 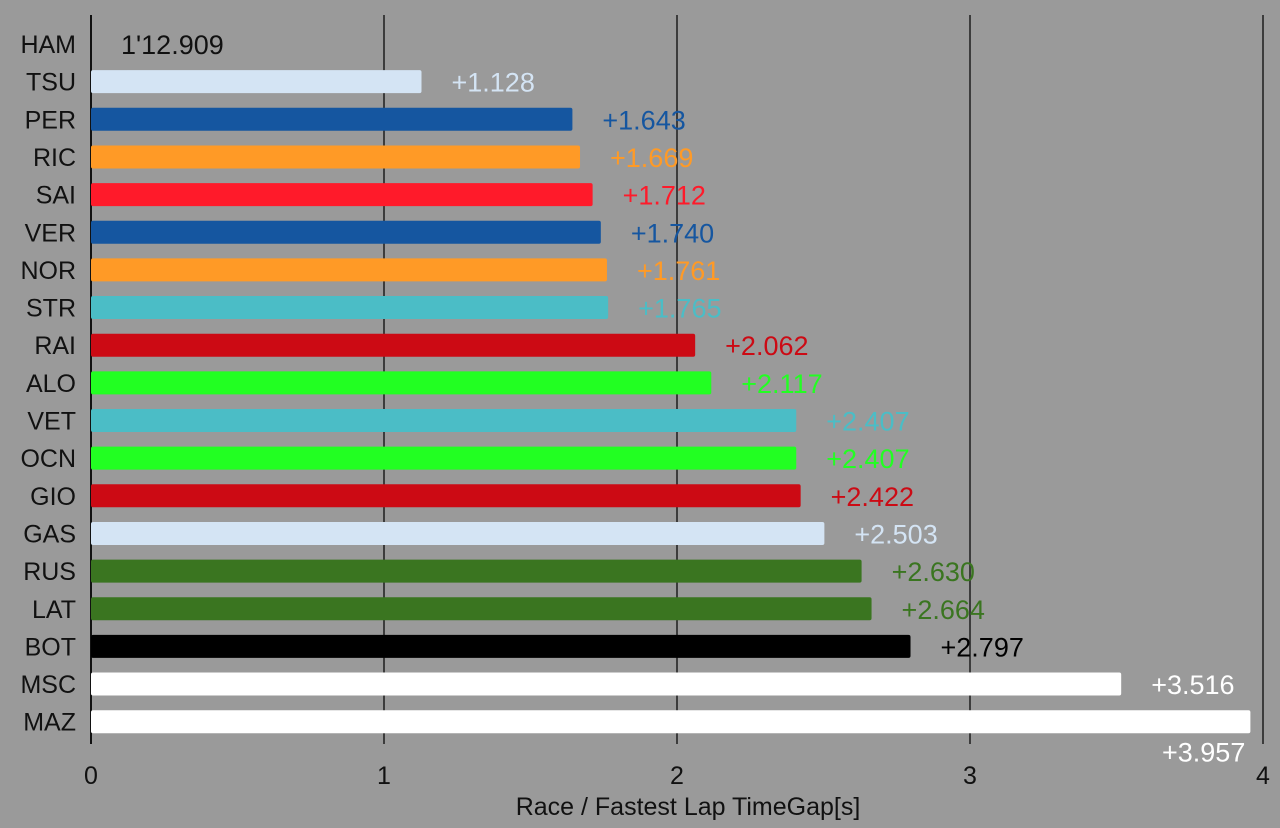 What do you see at coordinates (50, 120) in the screenshot?
I see `category-label: PER` at bounding box center [50, 120].